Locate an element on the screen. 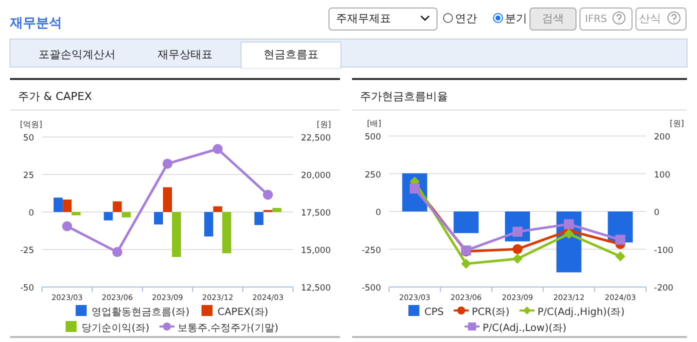  legend-label: CPS is located at coordinates (434, 312).